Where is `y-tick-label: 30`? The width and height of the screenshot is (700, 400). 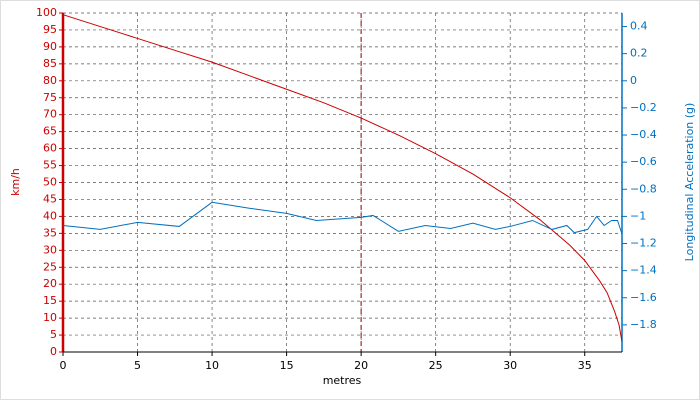 y-tick-label: 30 is located at coordinates (50, 249).